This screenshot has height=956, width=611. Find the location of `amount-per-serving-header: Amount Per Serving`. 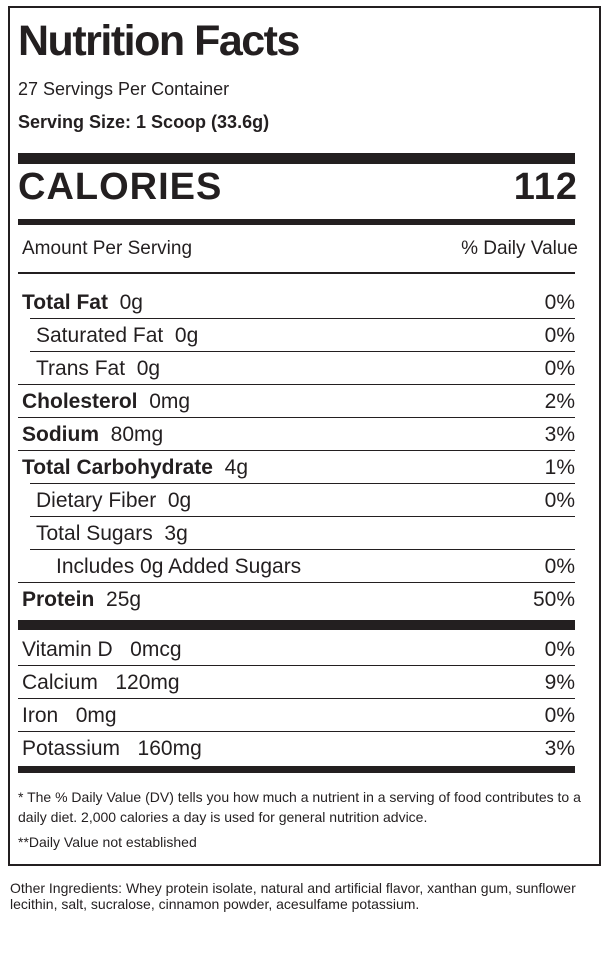

amount-per-serving-header: Amount Per Serving is located at coordinates (107, 248).